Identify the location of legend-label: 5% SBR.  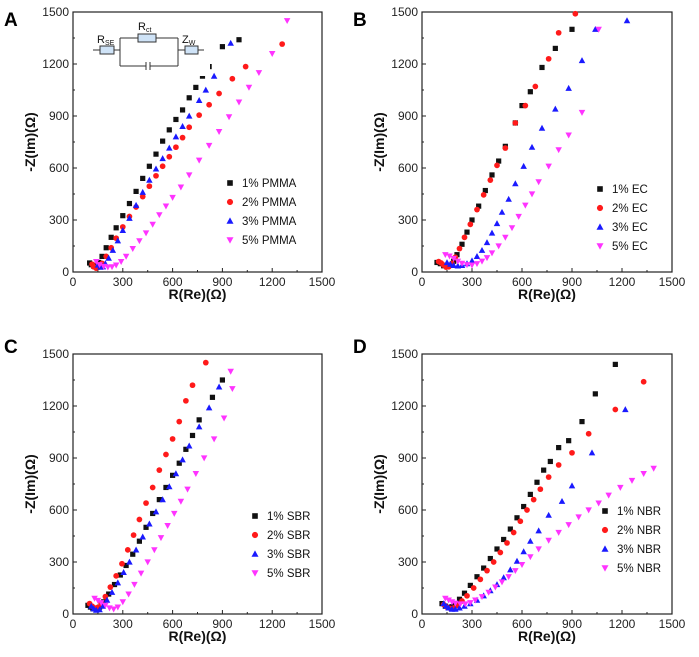
(288, 574).